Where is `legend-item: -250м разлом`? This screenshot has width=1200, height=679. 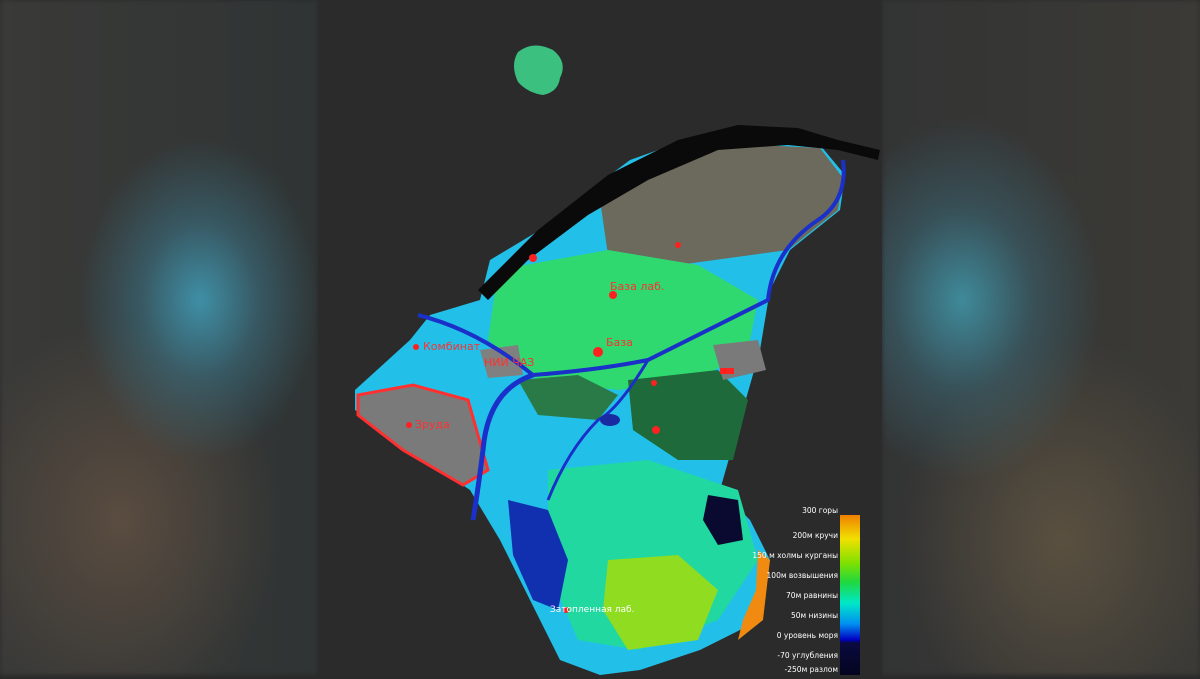
legend-item: -250м разлом is located at coordinates (811, 669).